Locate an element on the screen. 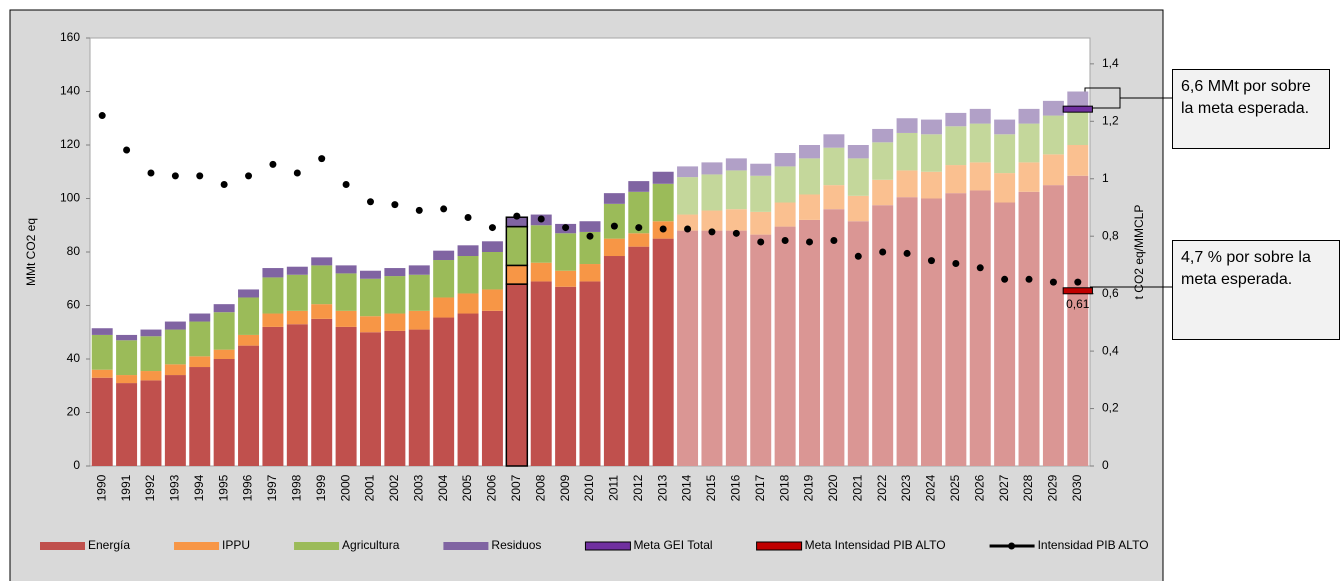 This screenshot has height=581, width=1340. x-tick-label: 2022 is located at coordinates (882, 487).